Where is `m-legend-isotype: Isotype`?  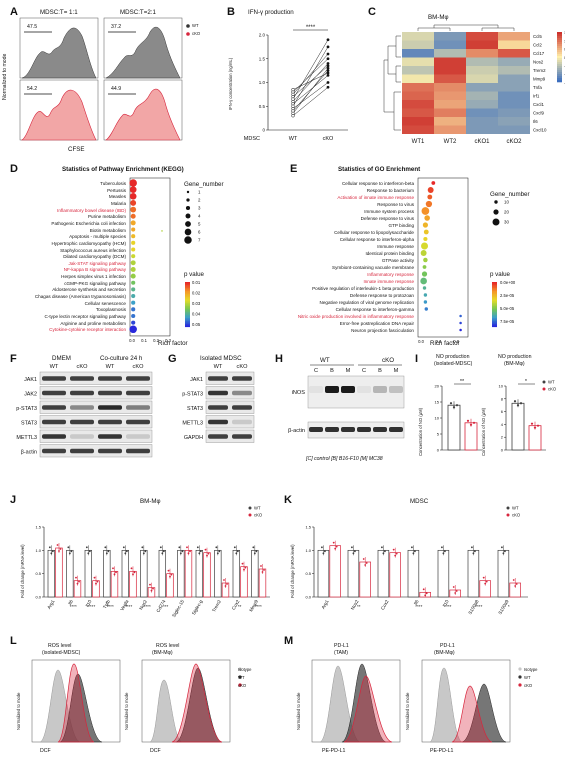 m-legend-isotype: Isotype is located at coordinates (531, 669).